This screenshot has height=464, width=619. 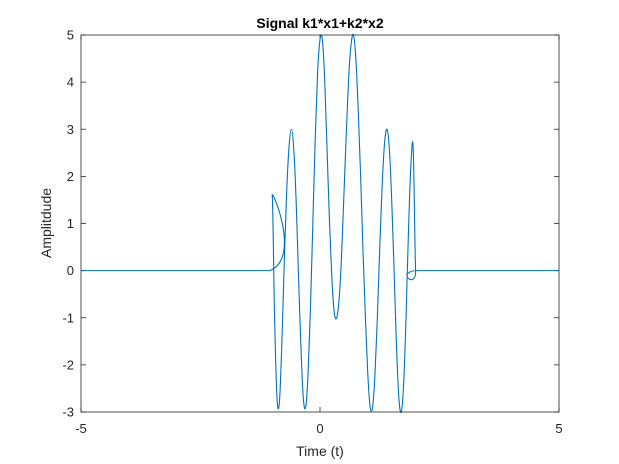 I want to click on y-tick-label: 4, so click(x=70, y=82).